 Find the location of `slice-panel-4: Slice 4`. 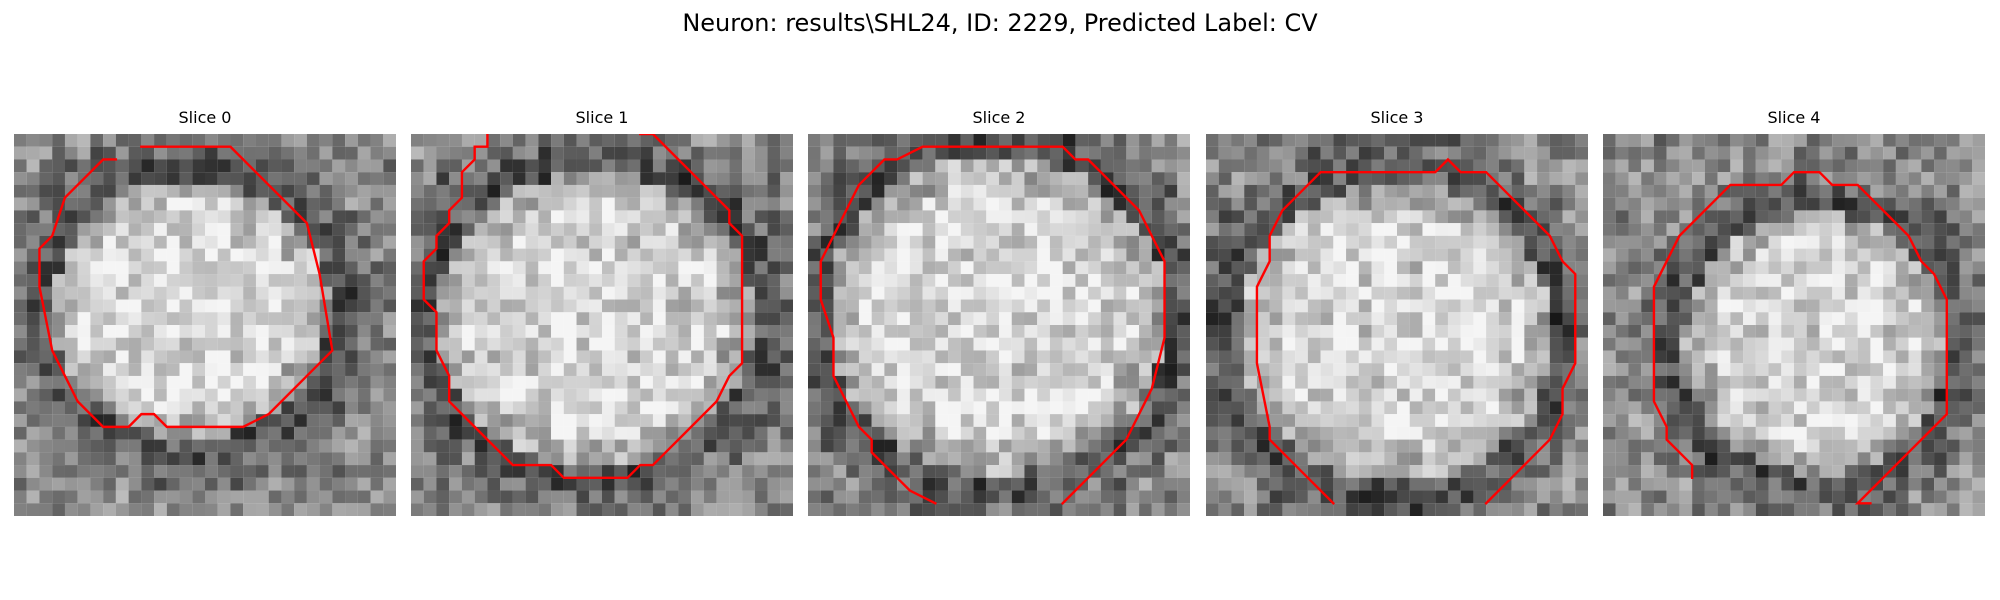

slice-panel-4: Slice 4 is located at coordinates (1794, 318).